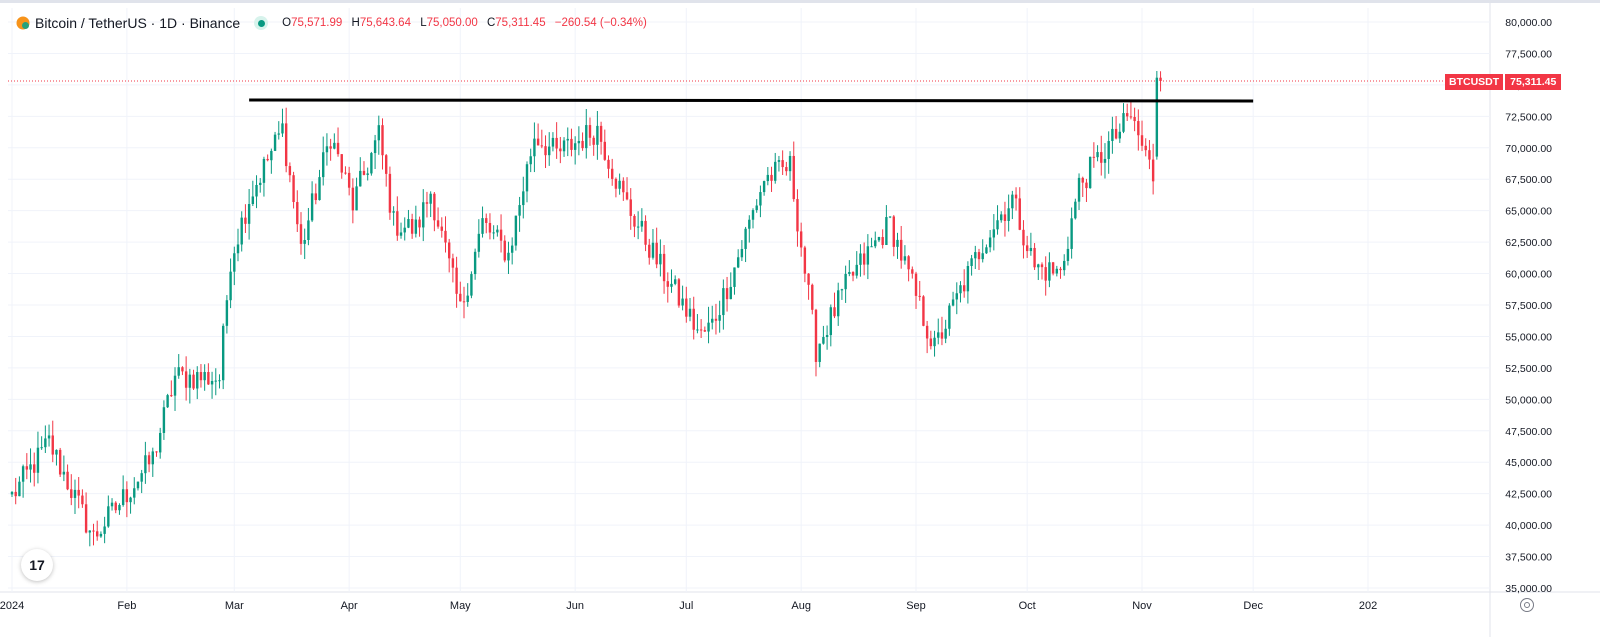 The image size is (1600, 637). What do you see at coordinates (1027, 606) in the screenshot?
I see `x-tick-label: Oct` at bounding box center [1027, 606].